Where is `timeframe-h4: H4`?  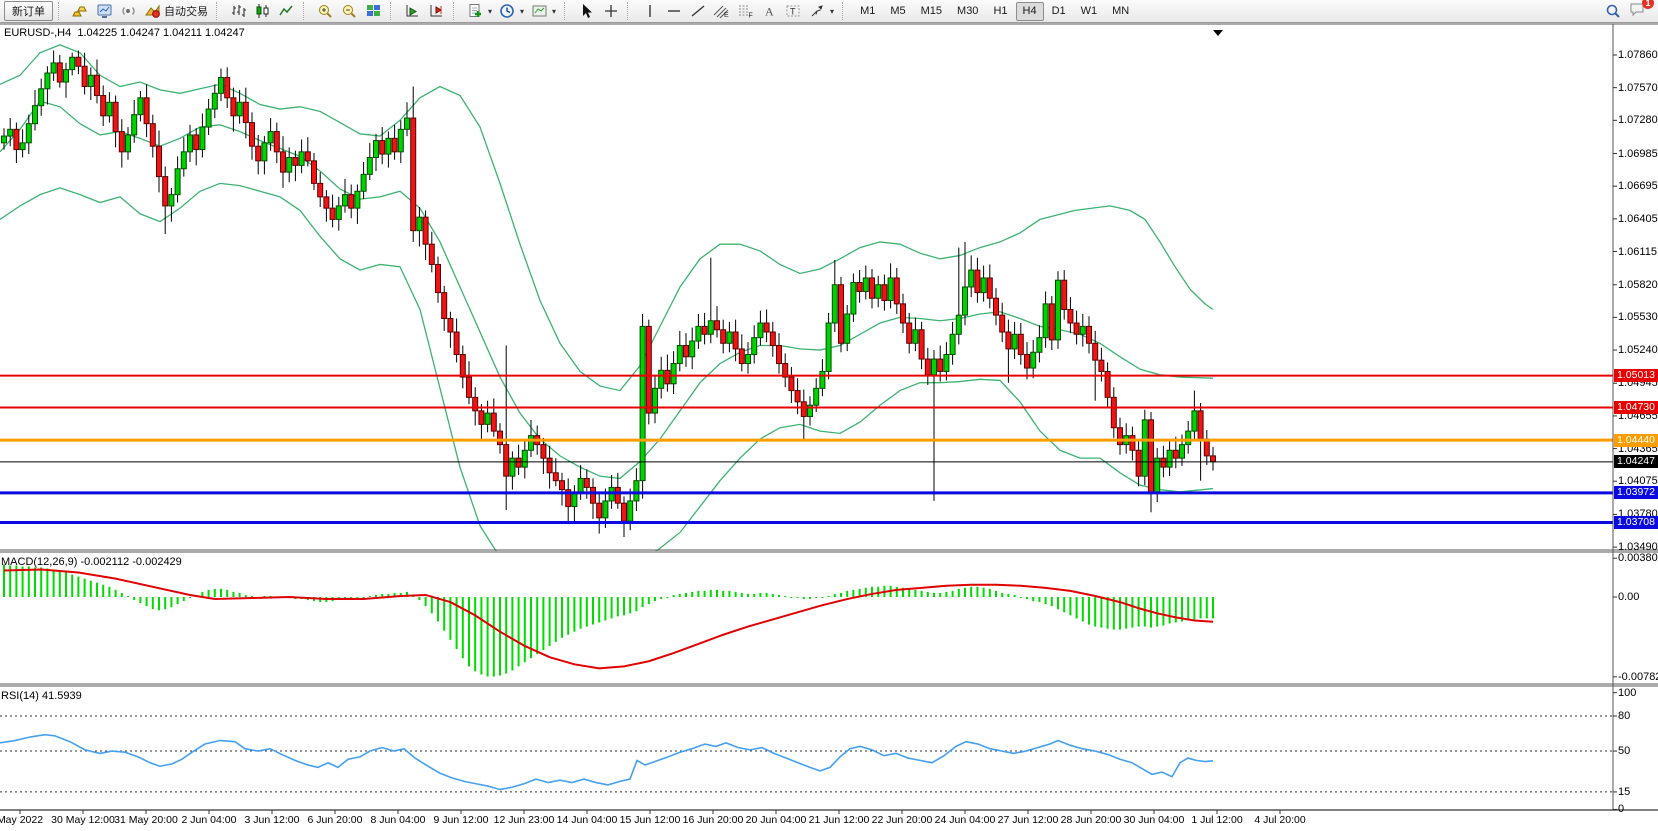
timeframe-h4: H4 is located at coordinates (1029, 11).